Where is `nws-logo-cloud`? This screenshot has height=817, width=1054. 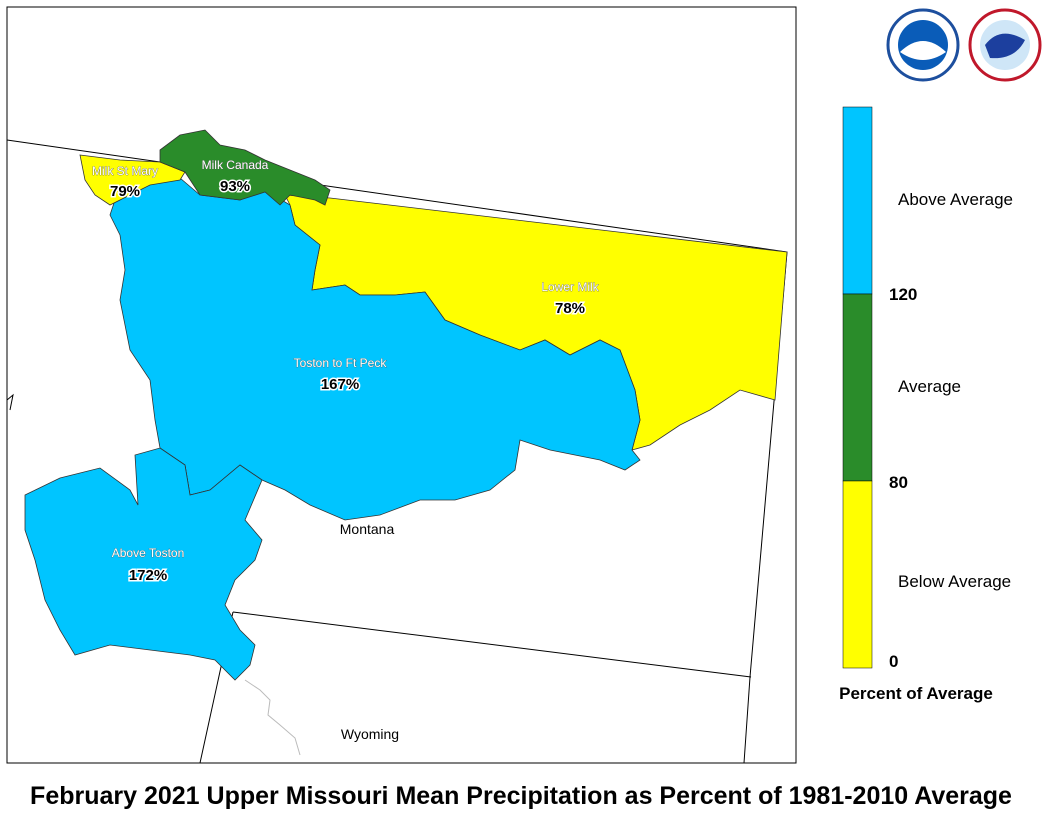
nws-logo-cloud is located at coordinates (1005, 46).